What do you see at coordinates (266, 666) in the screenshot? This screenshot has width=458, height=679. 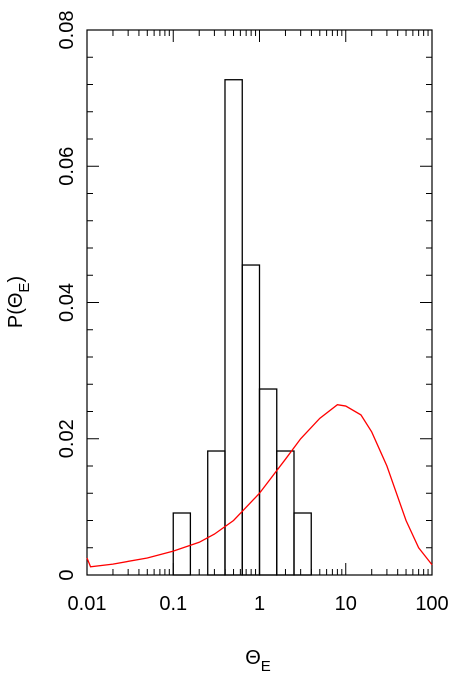 I see `x-label-sub: E` at bounding box center [266, 666].